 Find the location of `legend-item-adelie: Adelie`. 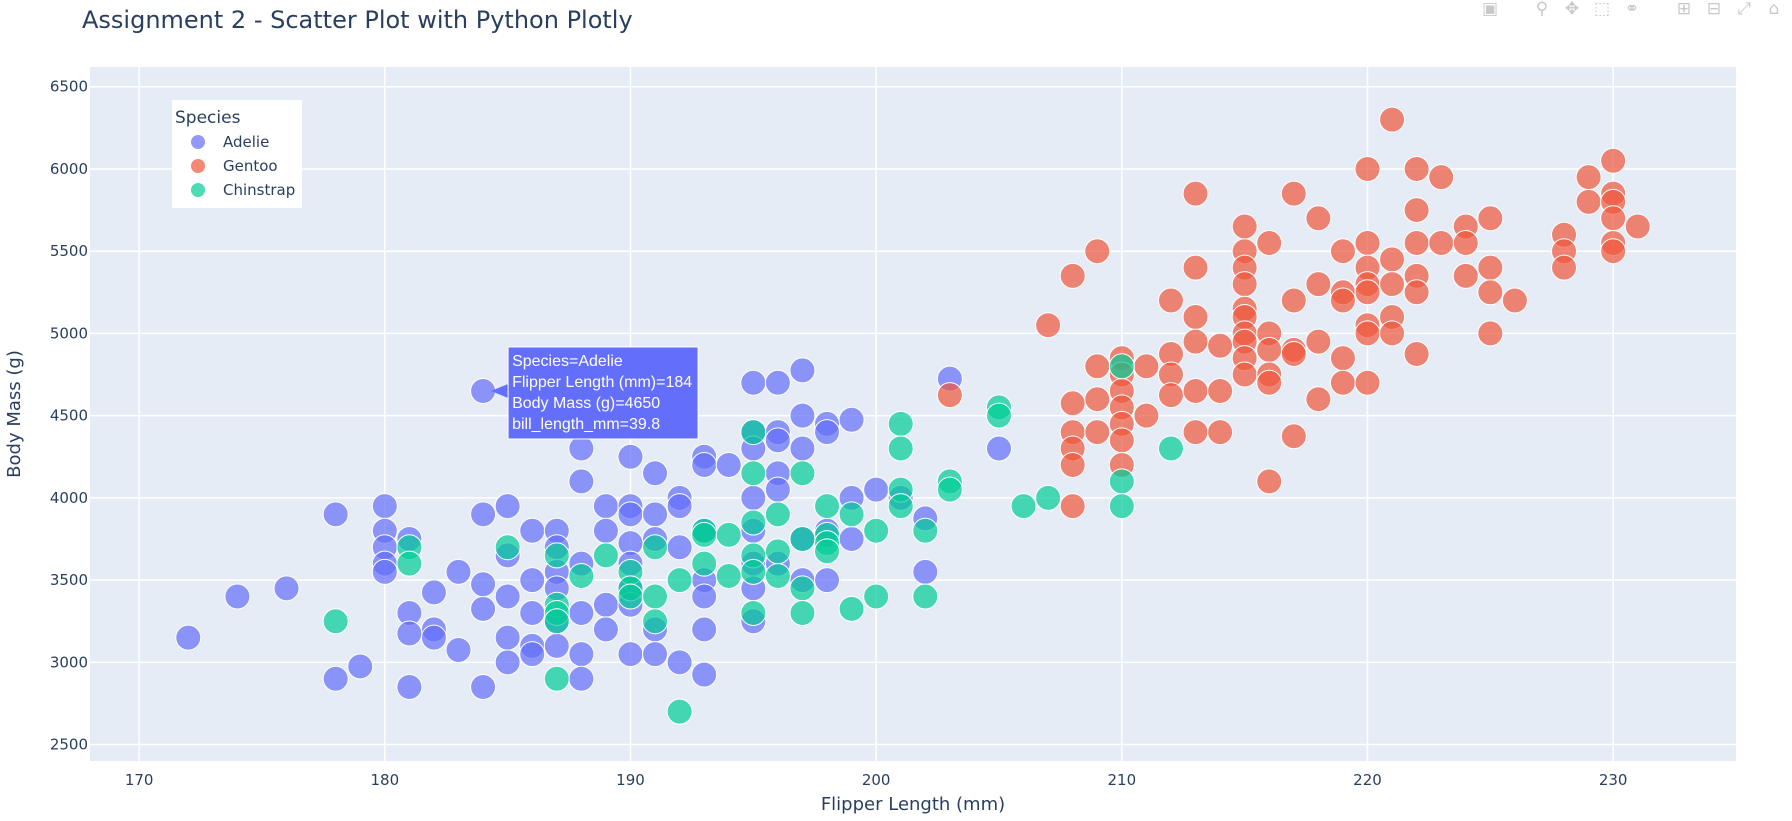

legend-item-adelie: Adelie is located at coordinates (230, 142).